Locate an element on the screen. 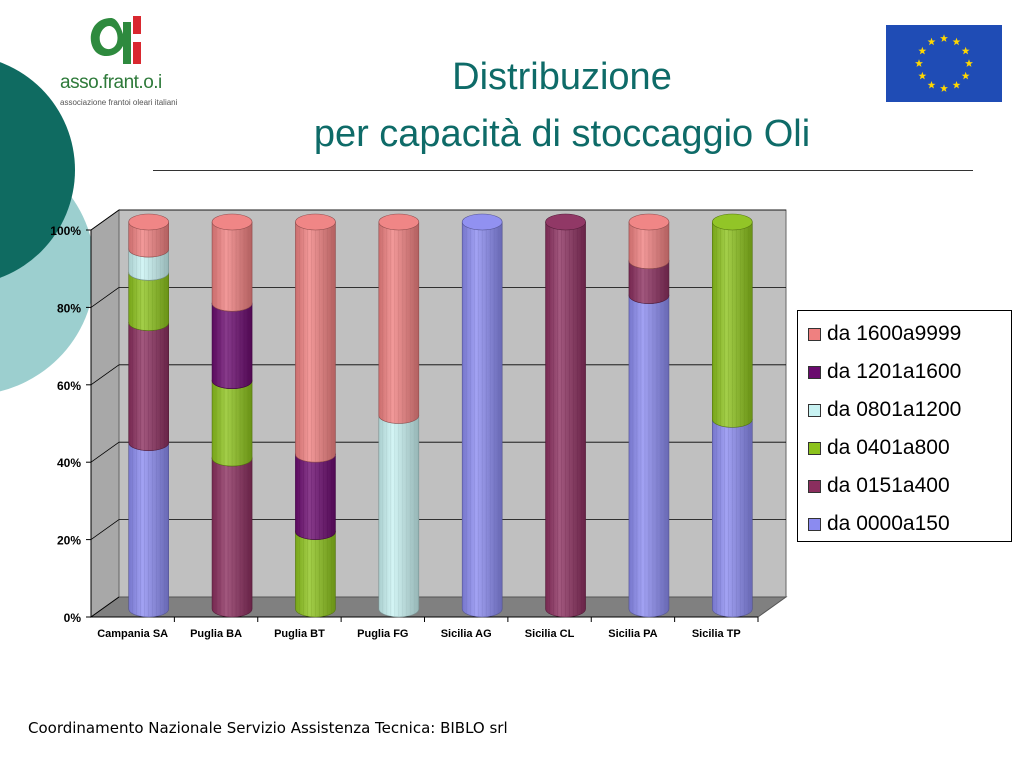 The height and width of the screenshot is (768, 1024). legend-label: da 0151a400 is located at coordinates (888, 485).